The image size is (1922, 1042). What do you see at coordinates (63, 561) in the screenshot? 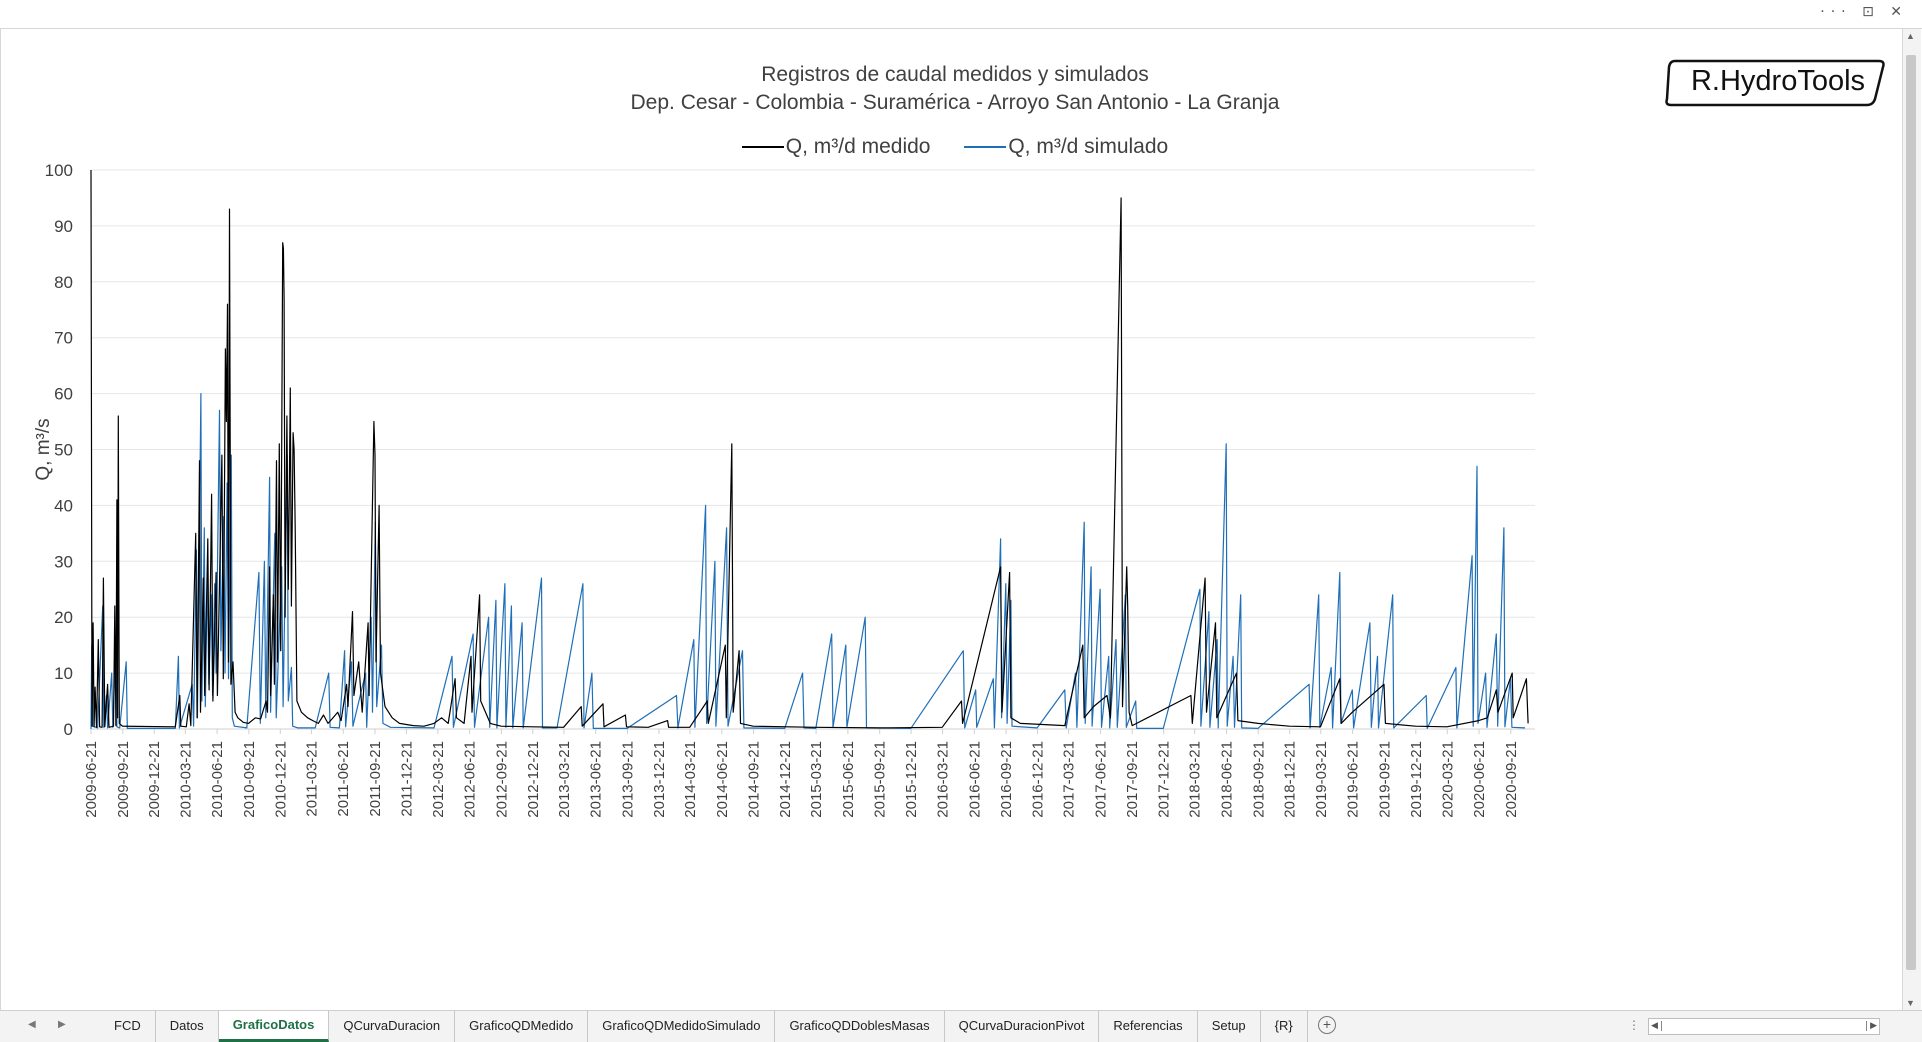
I see `y-tick-label: 30` at bounding box center [63, 561].